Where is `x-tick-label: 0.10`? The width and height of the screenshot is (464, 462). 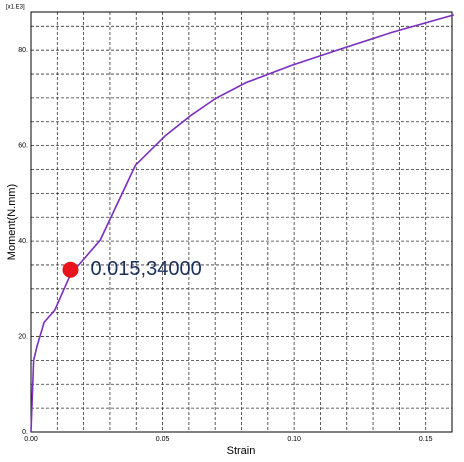
x-tick-label: 0.10 is located at coordinates (294, 439).